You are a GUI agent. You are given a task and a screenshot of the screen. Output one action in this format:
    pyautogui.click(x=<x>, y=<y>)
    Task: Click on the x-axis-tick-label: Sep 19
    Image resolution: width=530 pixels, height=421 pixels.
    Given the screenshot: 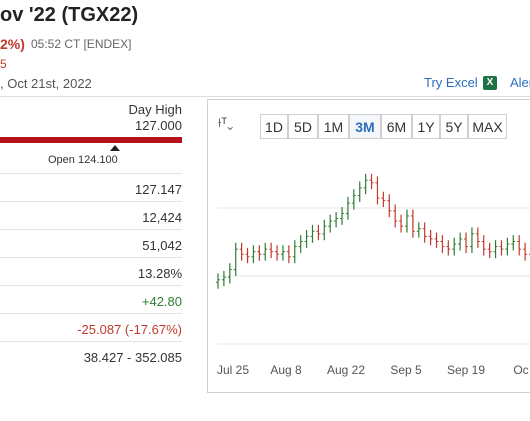 What is the action you would take?
    pyautogui.click(x=466, y=370)
    